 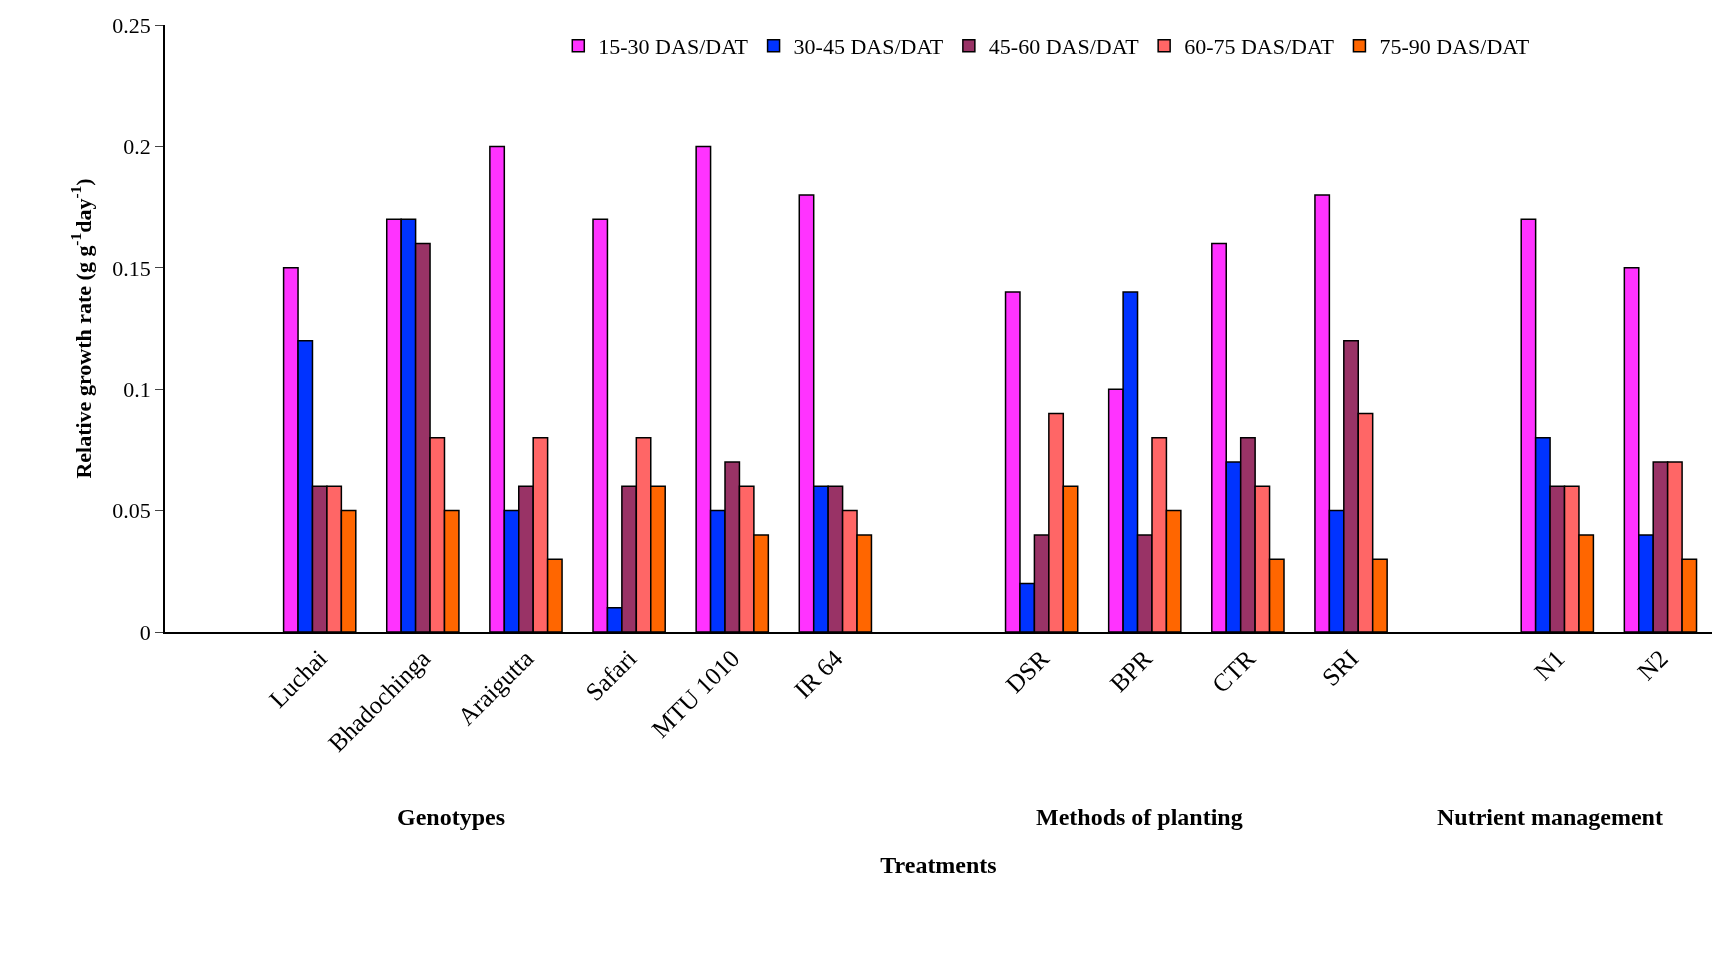 What do you see at coordinates (131, 25) in the screenshot?
I see `y-tick-label: 0.25` at bounding box center [131, 25].